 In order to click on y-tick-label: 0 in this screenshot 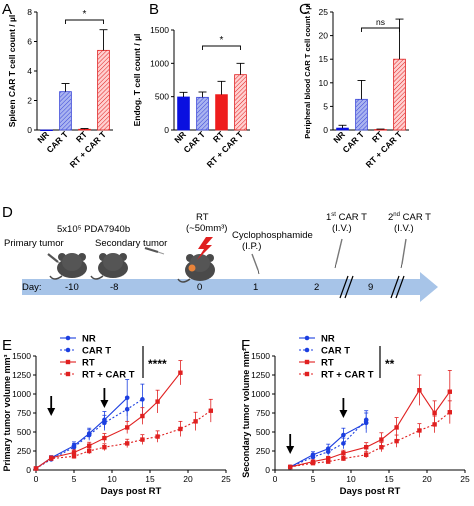, I will do `click(325, 130)`.